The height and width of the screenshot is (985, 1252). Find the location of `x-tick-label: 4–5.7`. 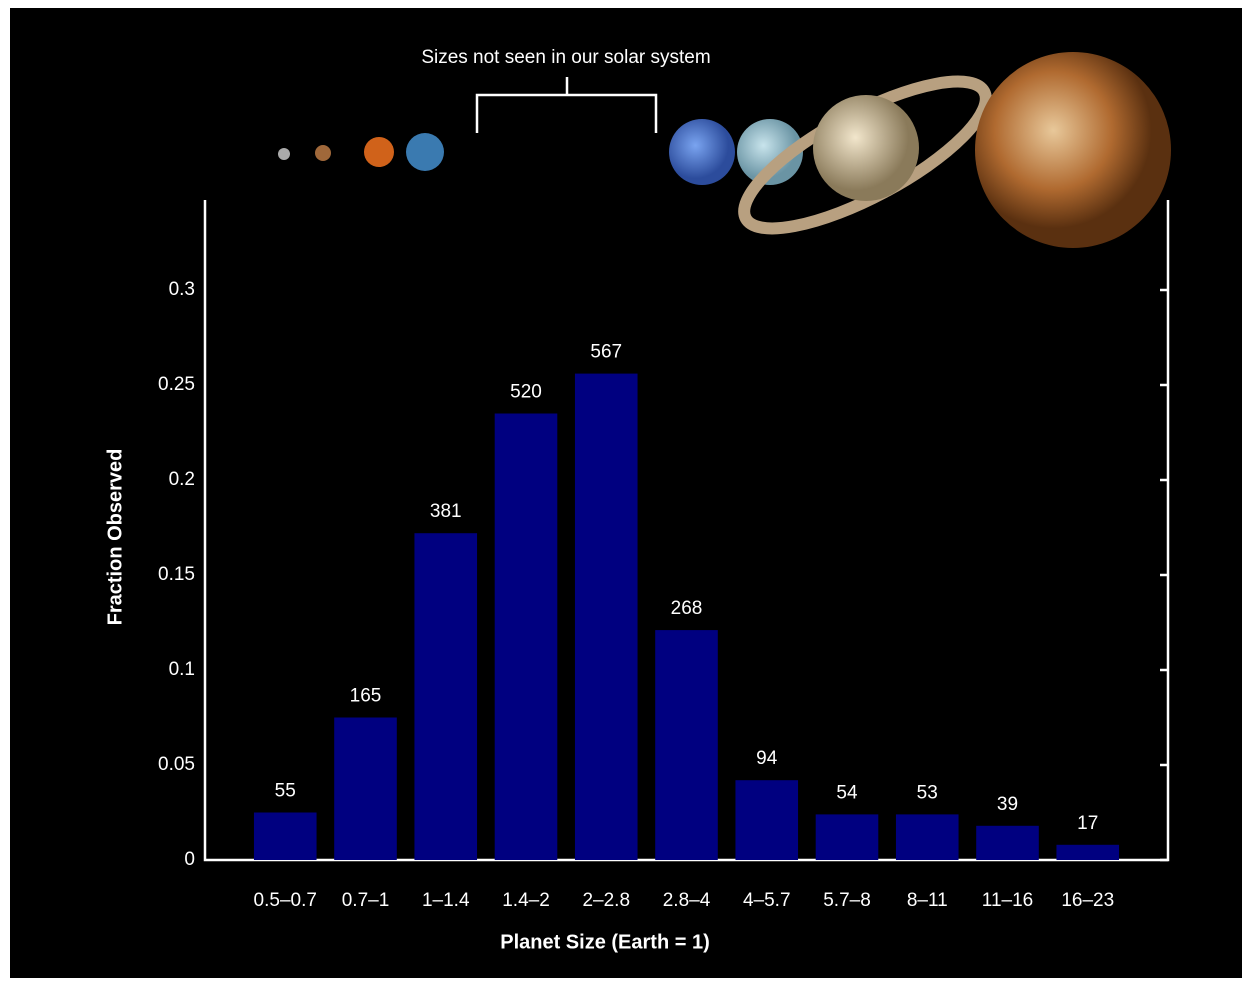

x-tick-label: 4–5.7 is located at coordinates (767, 900).